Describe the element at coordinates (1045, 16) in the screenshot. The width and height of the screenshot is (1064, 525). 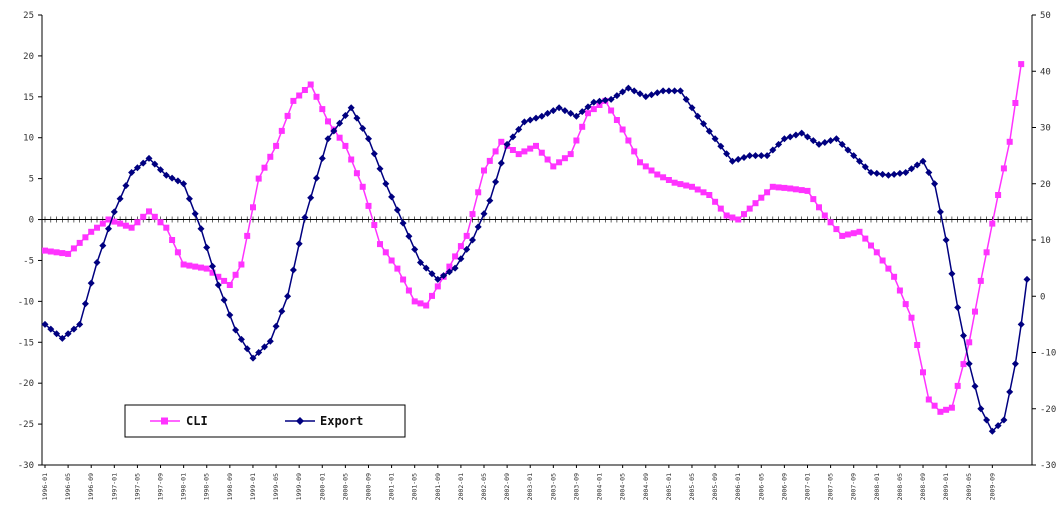
I see `right-tick-label: 50` at that location.